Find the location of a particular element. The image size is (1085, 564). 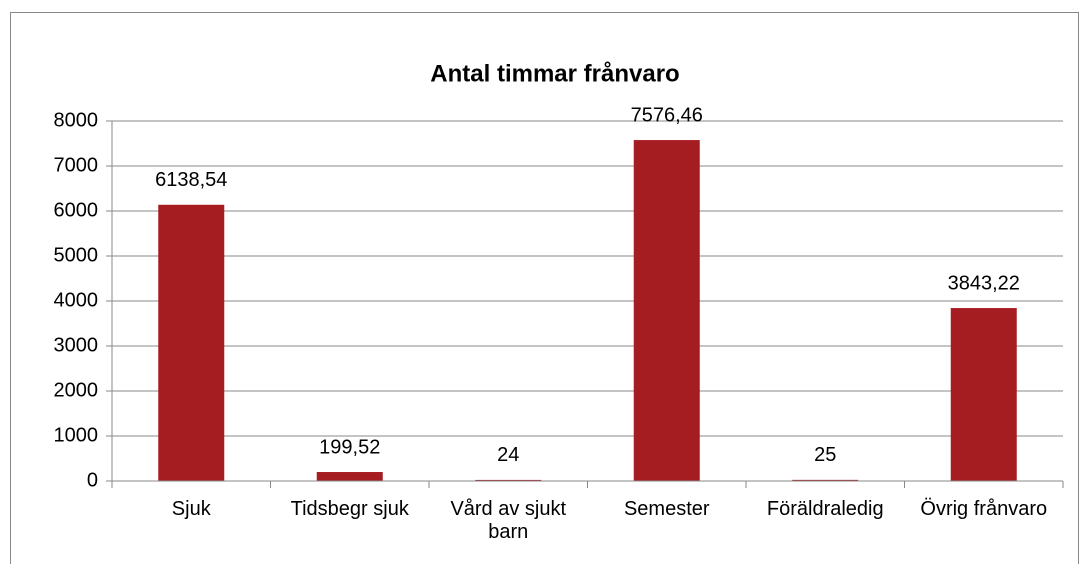

x-tick-label: Semester is located at coordinates (666, 509).